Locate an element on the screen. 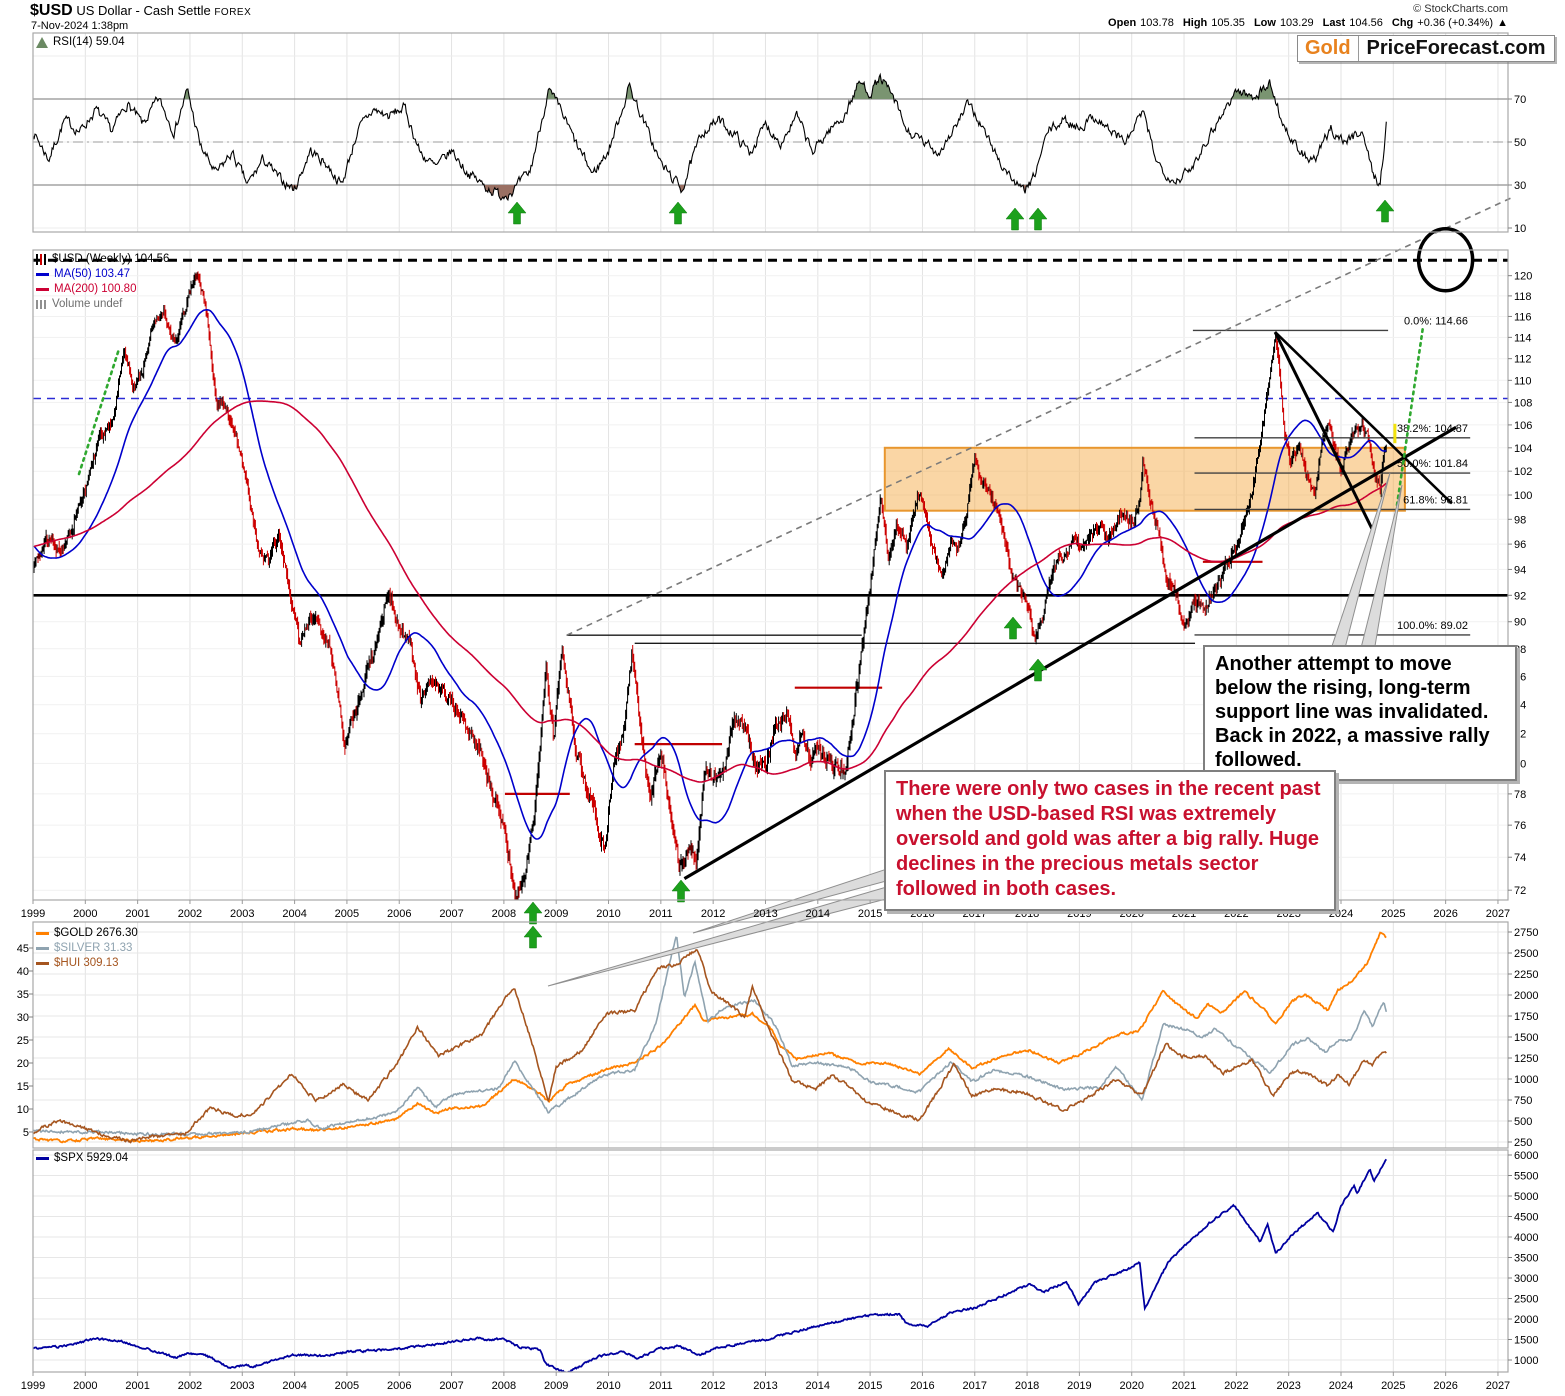  svg-text: 4500 is located at coordinates (1526, 1218).